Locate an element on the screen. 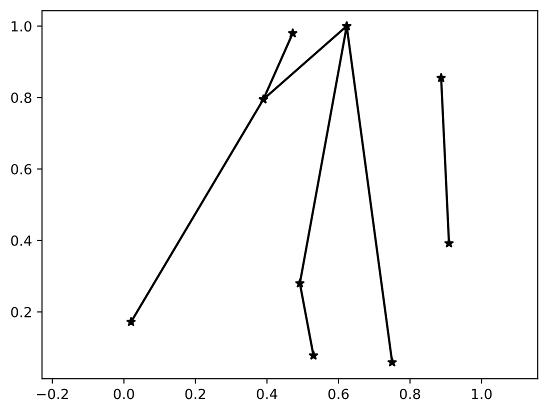 Image resolution: width=547 pixels, height=413 pixels. y-tick-label: 0.4 is located at coordinates (21, 240).